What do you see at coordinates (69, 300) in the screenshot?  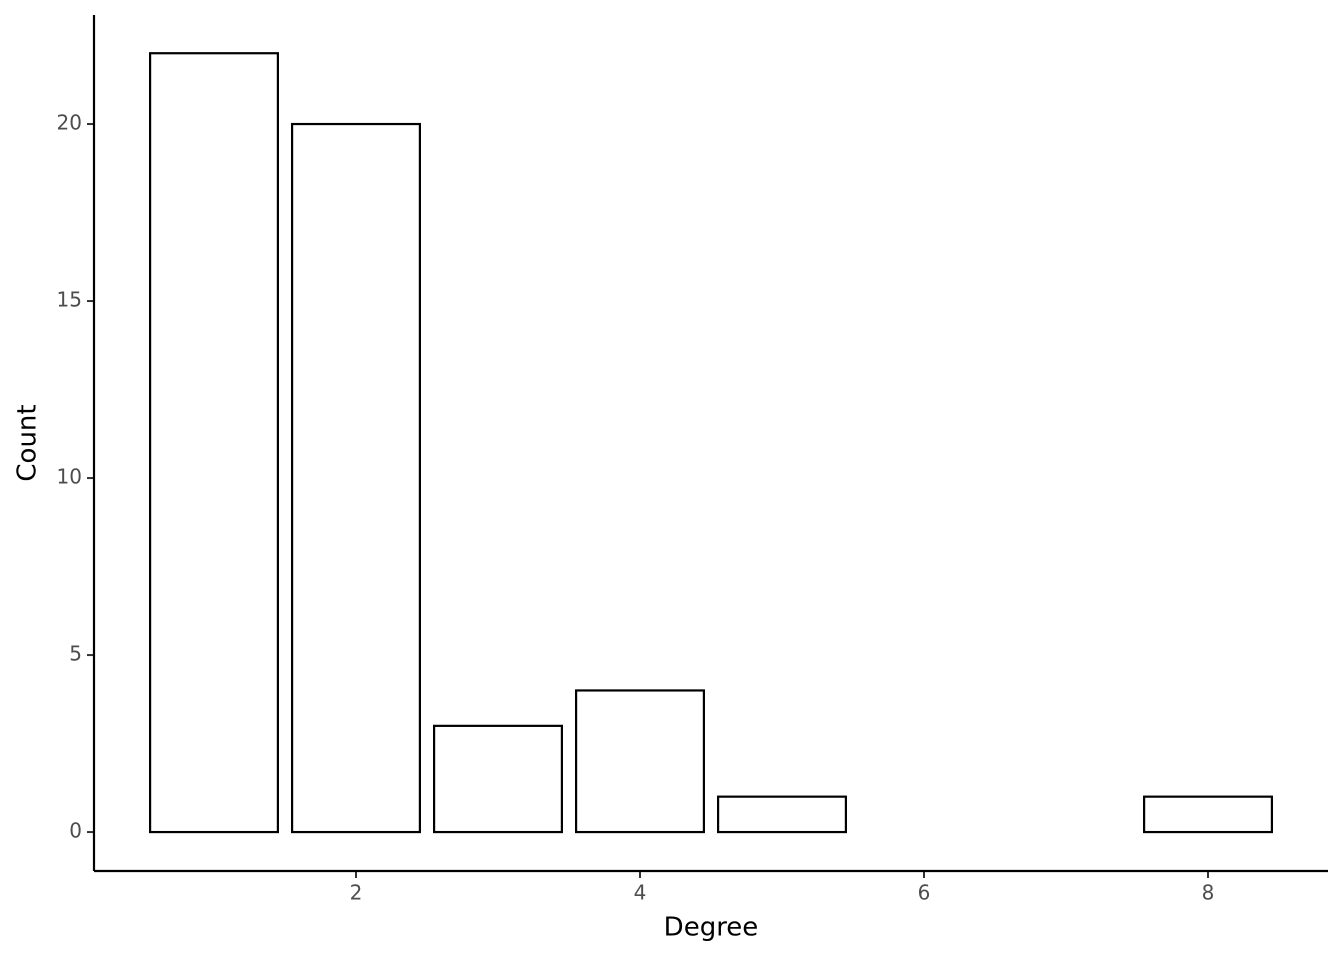 I see `y-tick-label: 15` at bounding box center [69, 300].